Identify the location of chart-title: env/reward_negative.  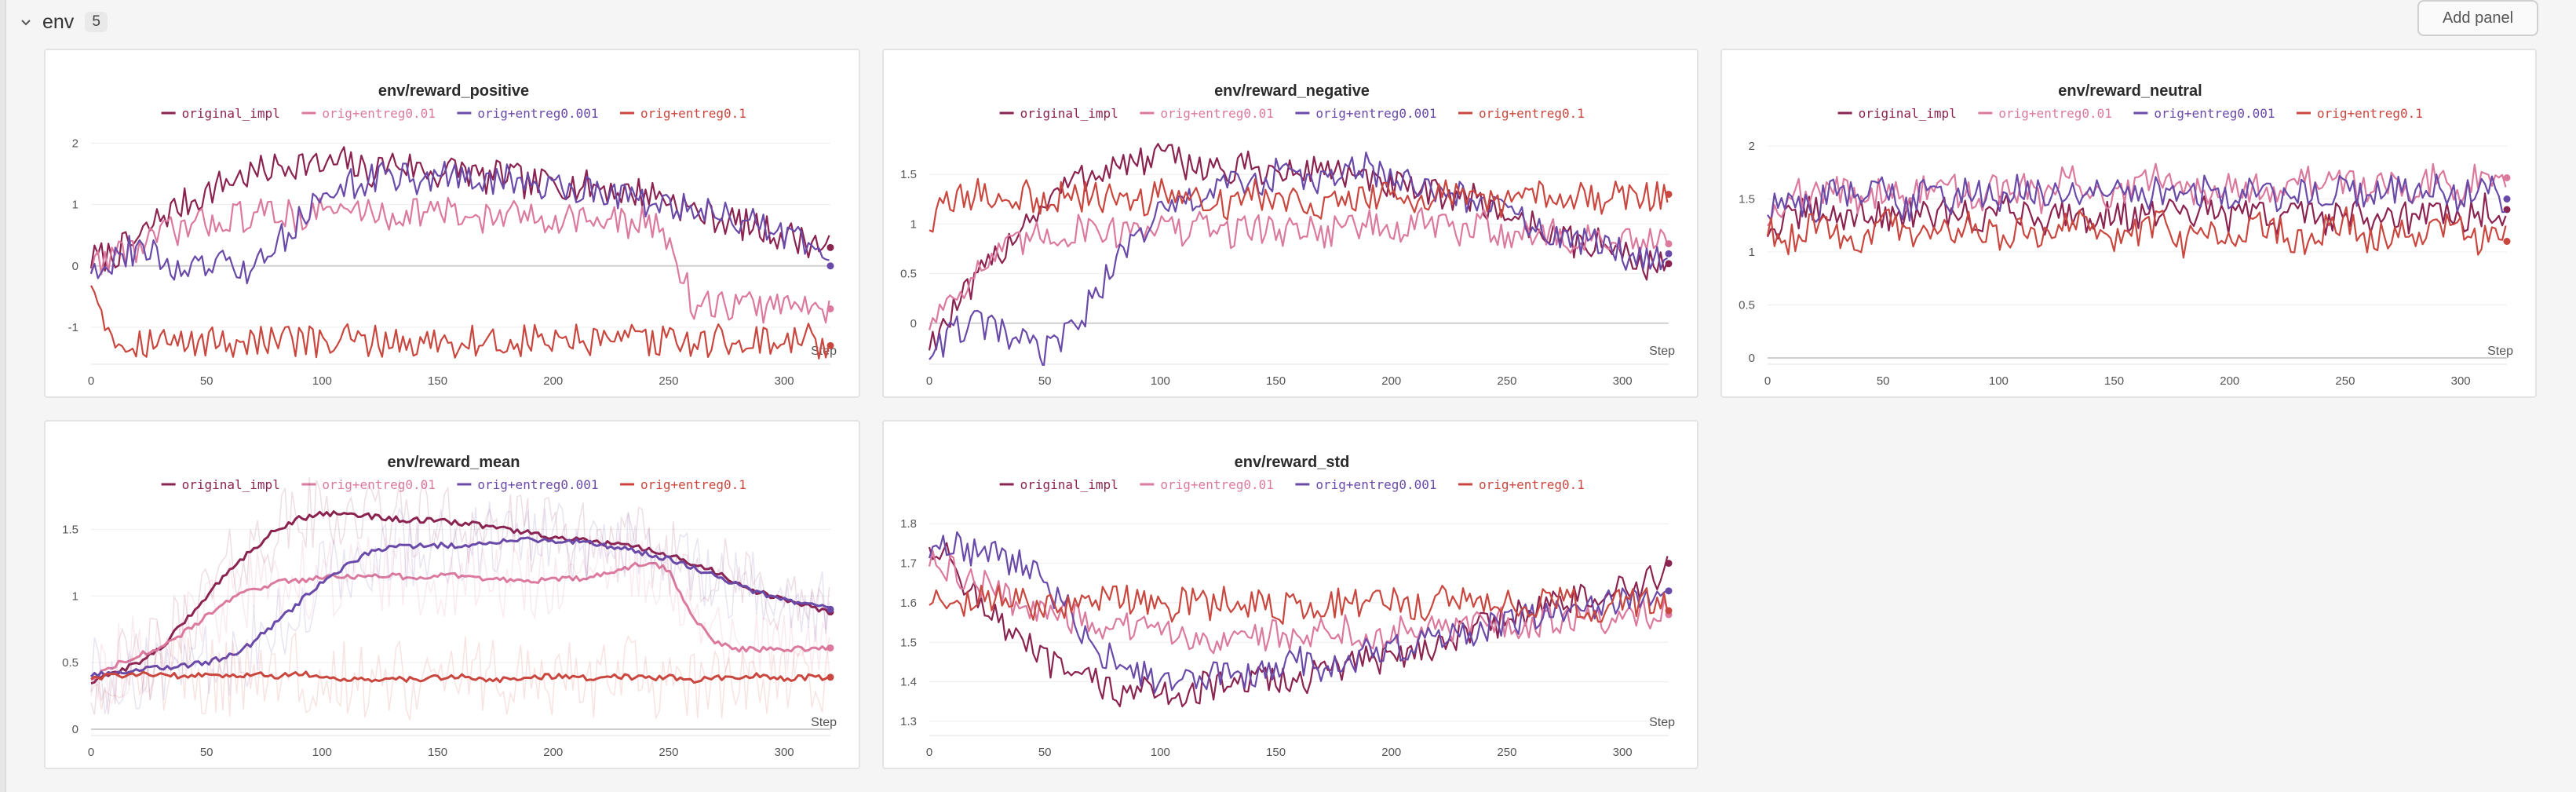
(1292, 91).